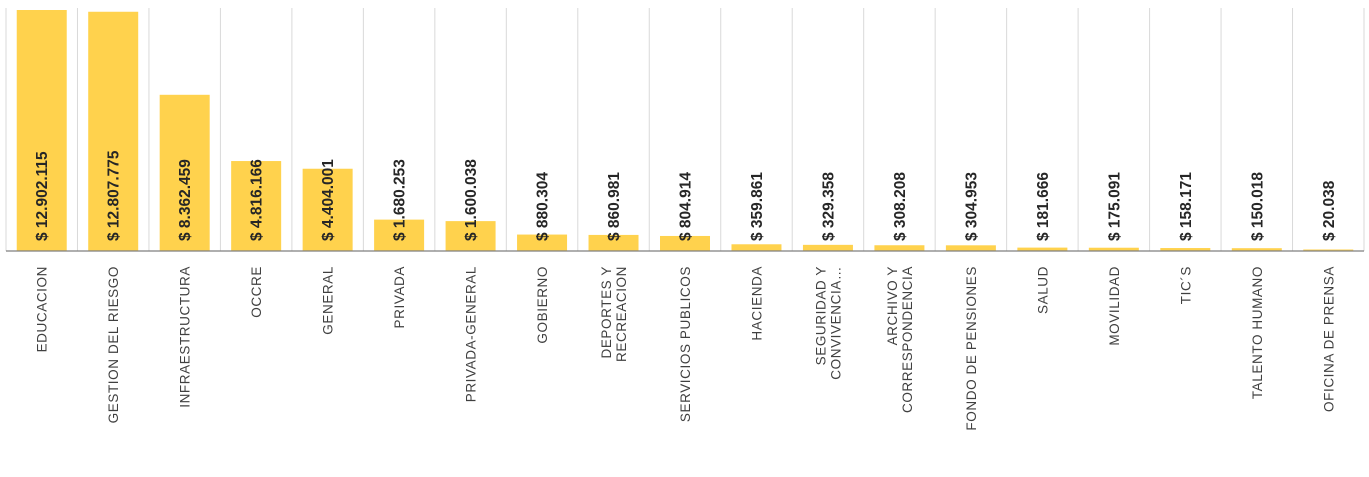 This screenshot has width=1369, height=477. Describe the element at coordinates (1114, 206) in the screenshot. I see `data-label: $ 175.091` at that location.